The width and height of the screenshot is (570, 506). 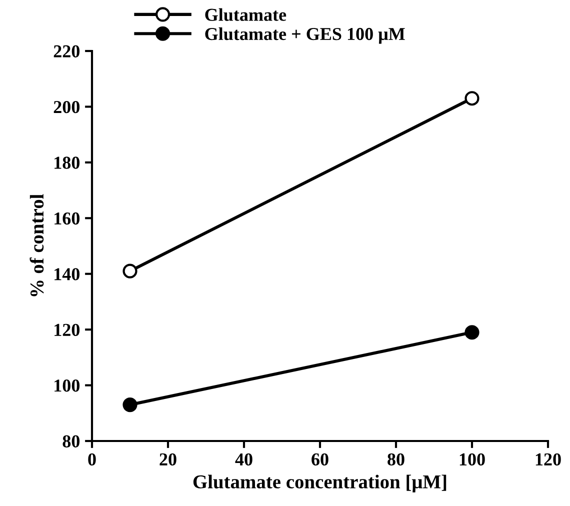 What do you see at coordinates (320, 459) in the screenshot?
I see `x-tick-label: 60` at bounding box center [320, 459].